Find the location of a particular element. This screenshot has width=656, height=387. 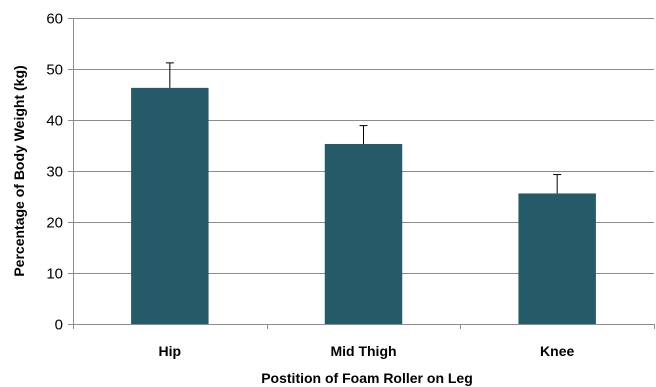

x-category-label: Hip is located at coordinates (170, 351).